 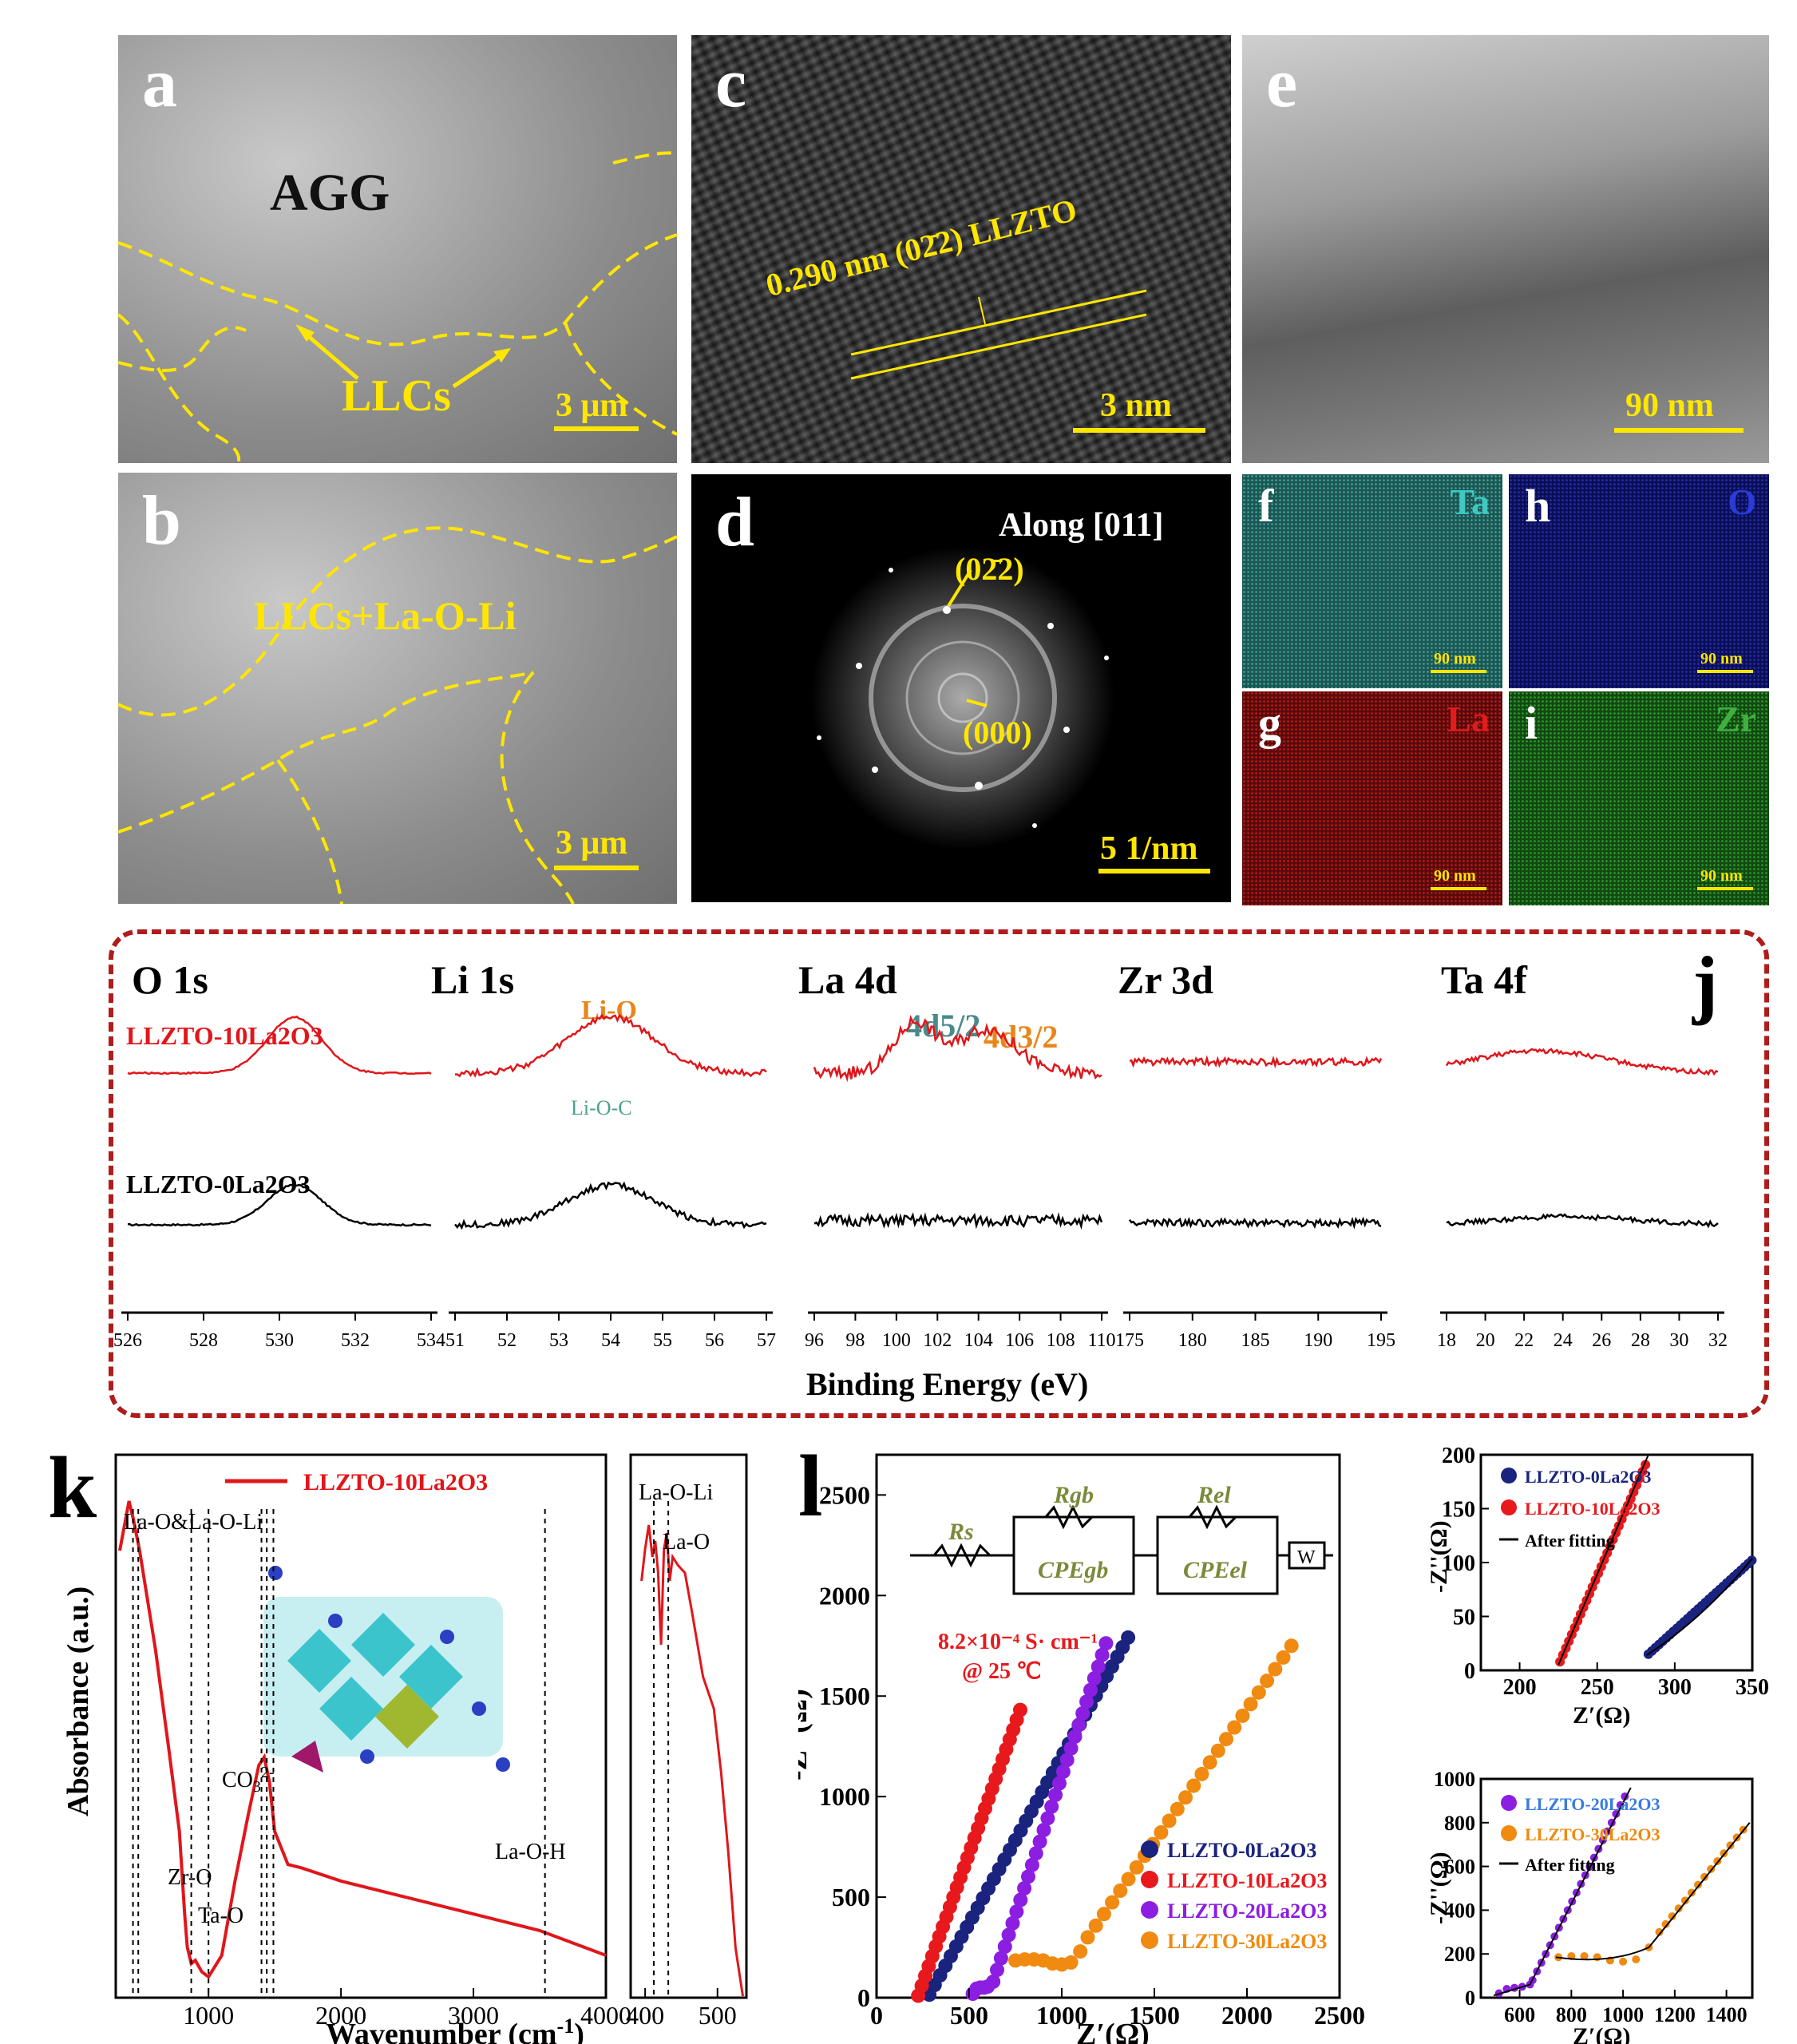 What do you see at coordinates (1073, 1570) in the screenshot?
I see `circuit-cpegb: CPEgb` at bounding box center [1073, 1570].